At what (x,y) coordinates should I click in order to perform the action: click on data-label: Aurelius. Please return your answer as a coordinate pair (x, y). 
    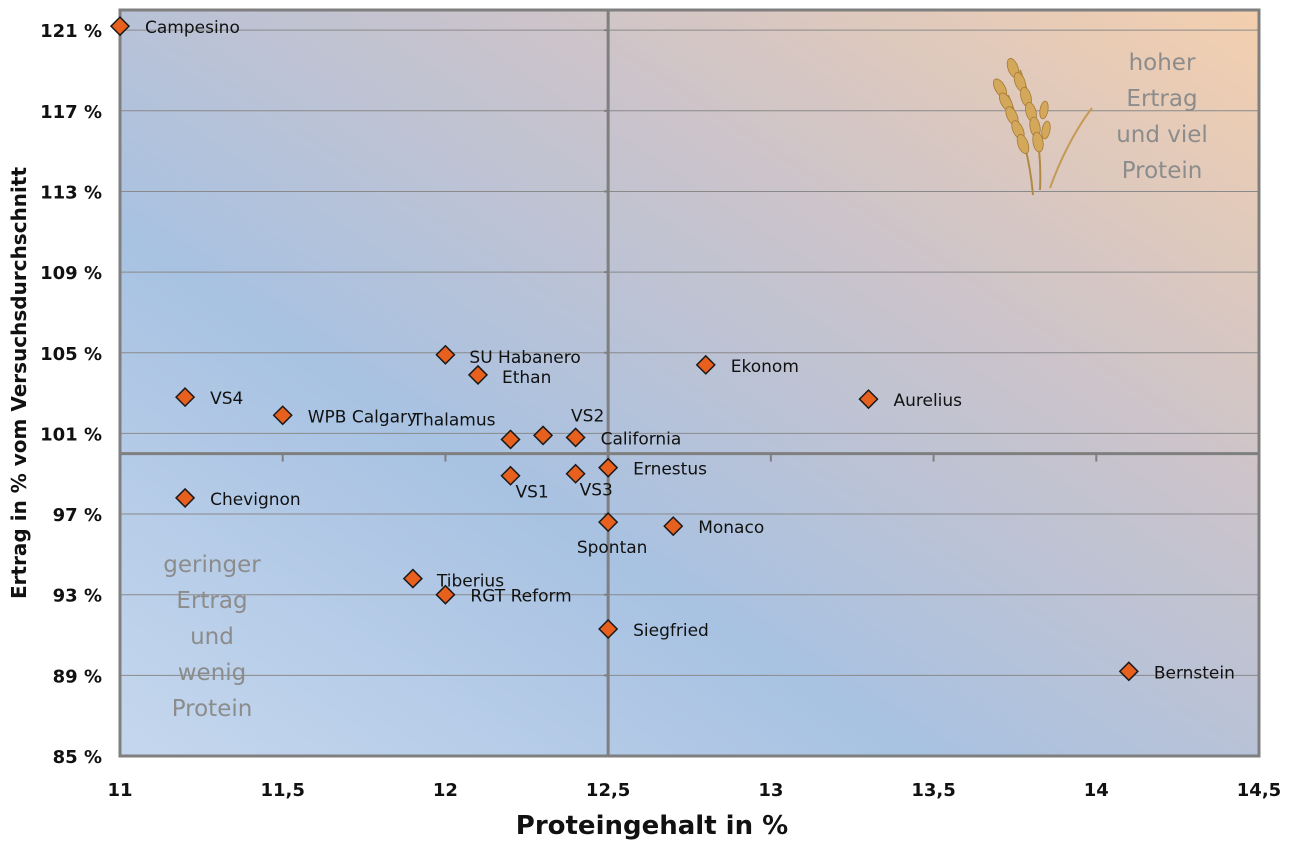
    Looking at the image, I should click on (927, 401).